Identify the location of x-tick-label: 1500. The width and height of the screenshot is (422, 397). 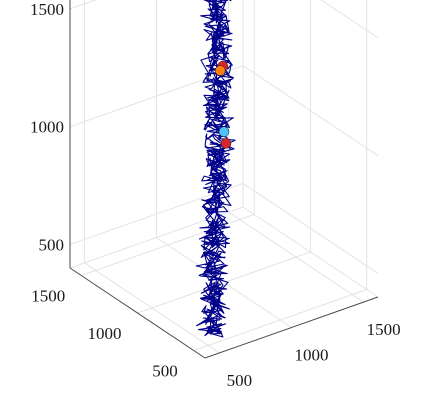
(384, 329).